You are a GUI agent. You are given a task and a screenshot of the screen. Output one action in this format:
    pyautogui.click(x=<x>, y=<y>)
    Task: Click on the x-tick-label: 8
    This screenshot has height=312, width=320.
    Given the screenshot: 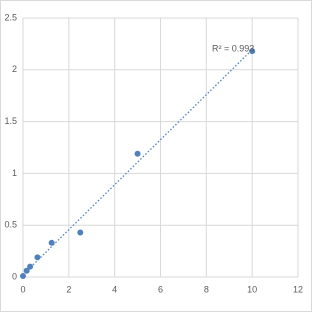 What is the action you would take?
    pyautogui.click(x=206, y=289)
    